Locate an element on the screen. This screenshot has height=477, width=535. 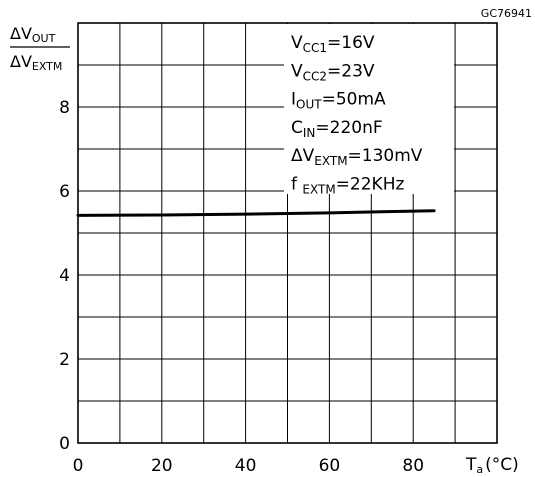
condition-line: ΔVEXTM=130mV is located at coordinates (357, 157).